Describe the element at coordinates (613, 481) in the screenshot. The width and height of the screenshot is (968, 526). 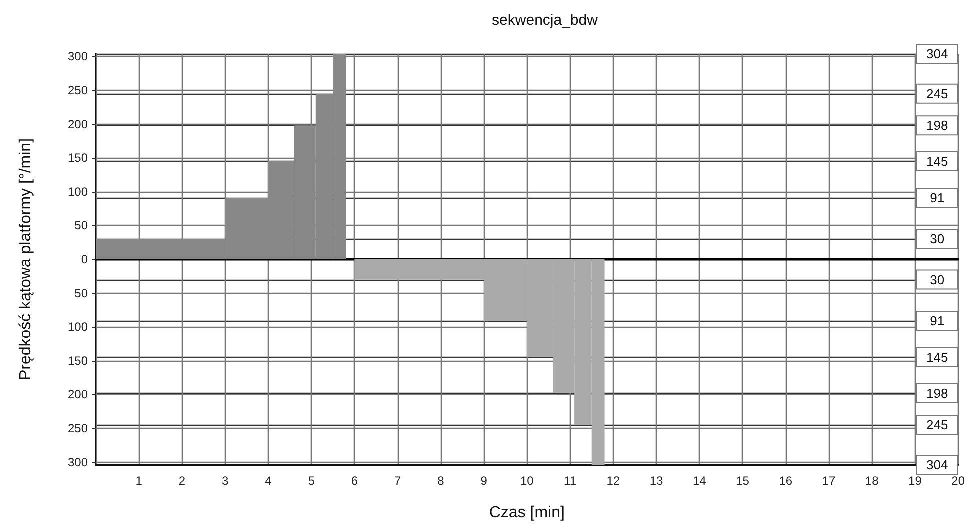
I see `x-tick-label: 12` at that location.